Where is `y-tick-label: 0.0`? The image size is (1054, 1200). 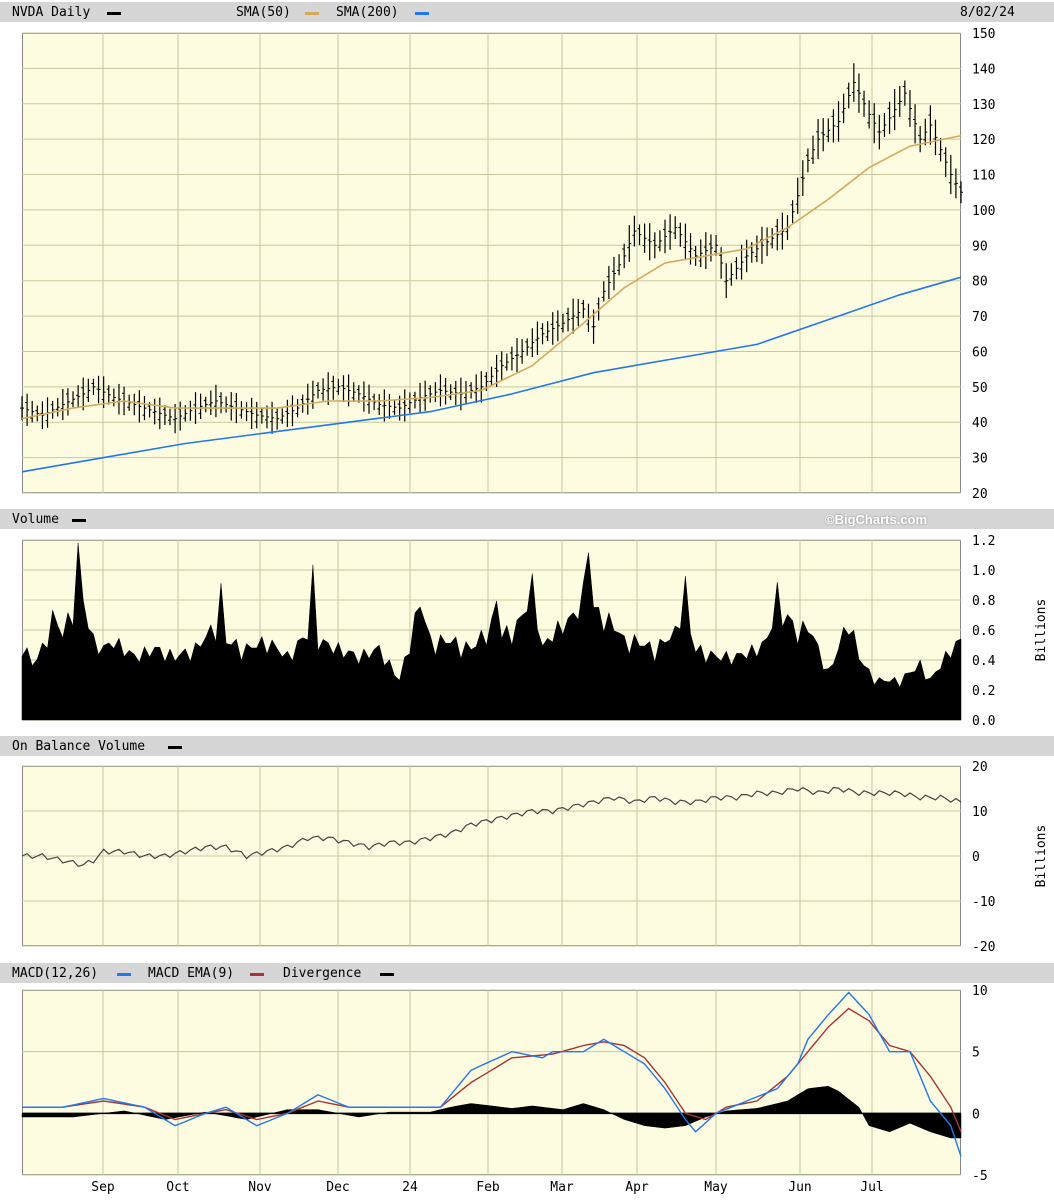
y-tick-label: 0.0 is located at coordinates (983, 721).